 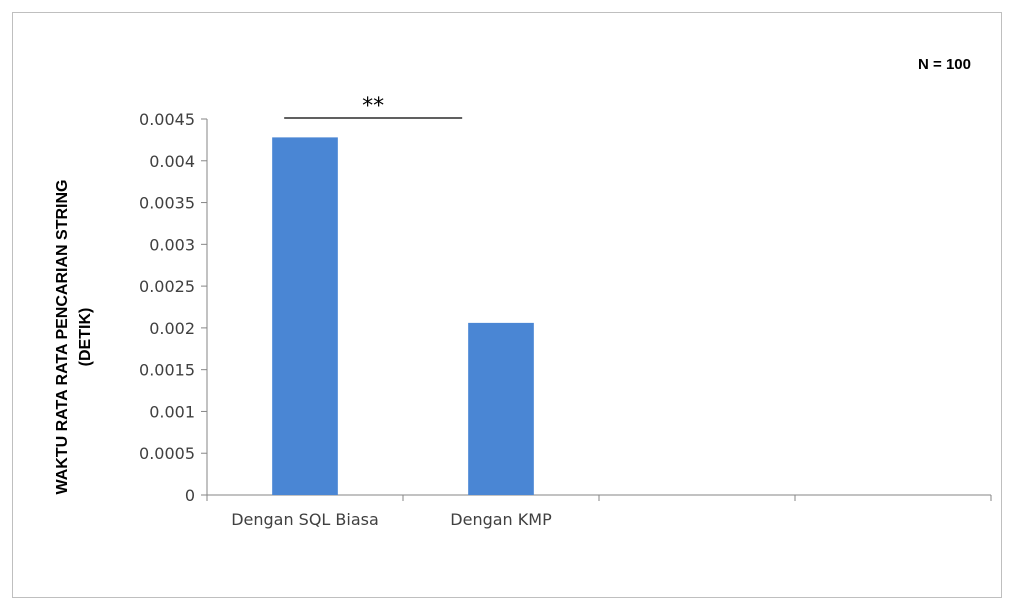 What do you see at coordinates (172, 411) in the screenshot?
I see `y-tick-label: 0.001` at bounding box center [172, 411].